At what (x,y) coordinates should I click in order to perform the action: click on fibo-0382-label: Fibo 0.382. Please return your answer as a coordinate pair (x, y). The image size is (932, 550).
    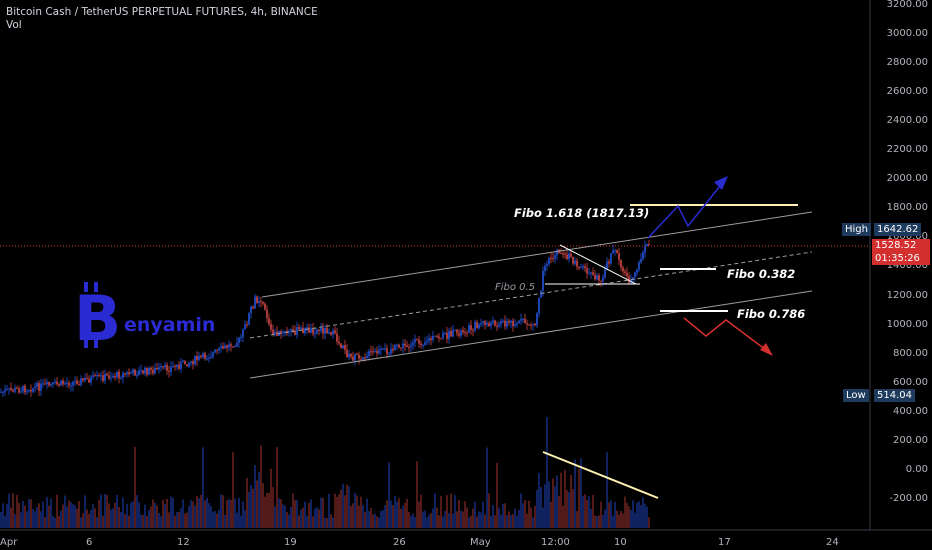
    Looking at the image, I should click on (761, 274).